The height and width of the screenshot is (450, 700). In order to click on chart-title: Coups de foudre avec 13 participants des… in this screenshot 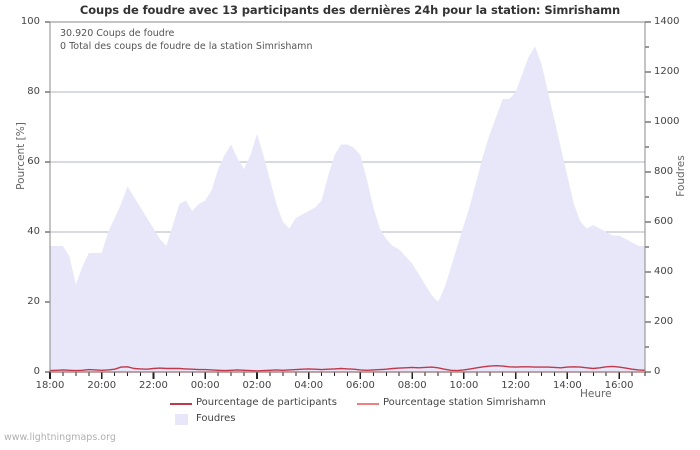, I will do `click(350, 10)`.